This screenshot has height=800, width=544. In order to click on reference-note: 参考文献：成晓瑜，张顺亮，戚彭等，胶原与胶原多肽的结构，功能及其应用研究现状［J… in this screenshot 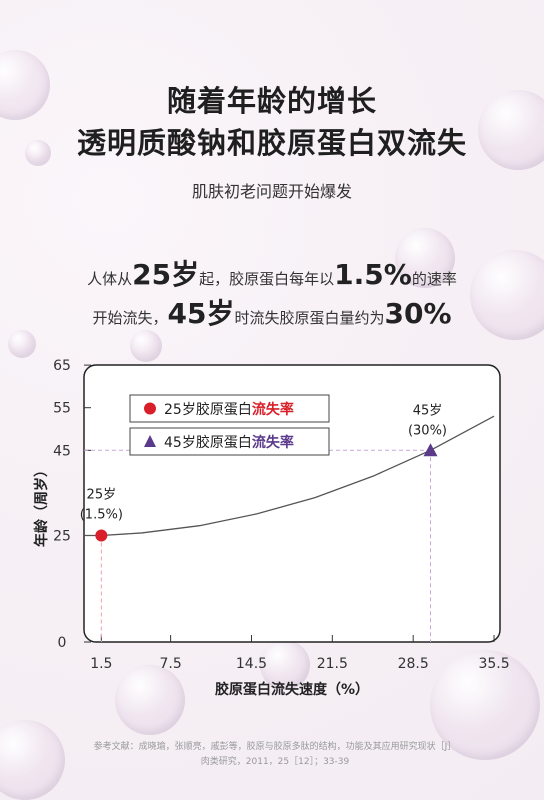, I will do `click(275, 755)`.